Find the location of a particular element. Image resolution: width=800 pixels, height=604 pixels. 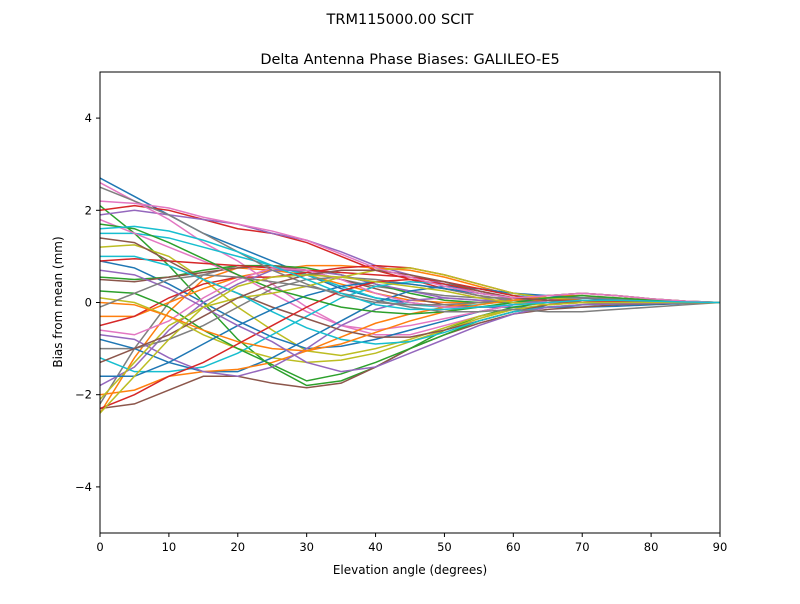

x-tick-label: 80 is located at coordinates (651, 547).